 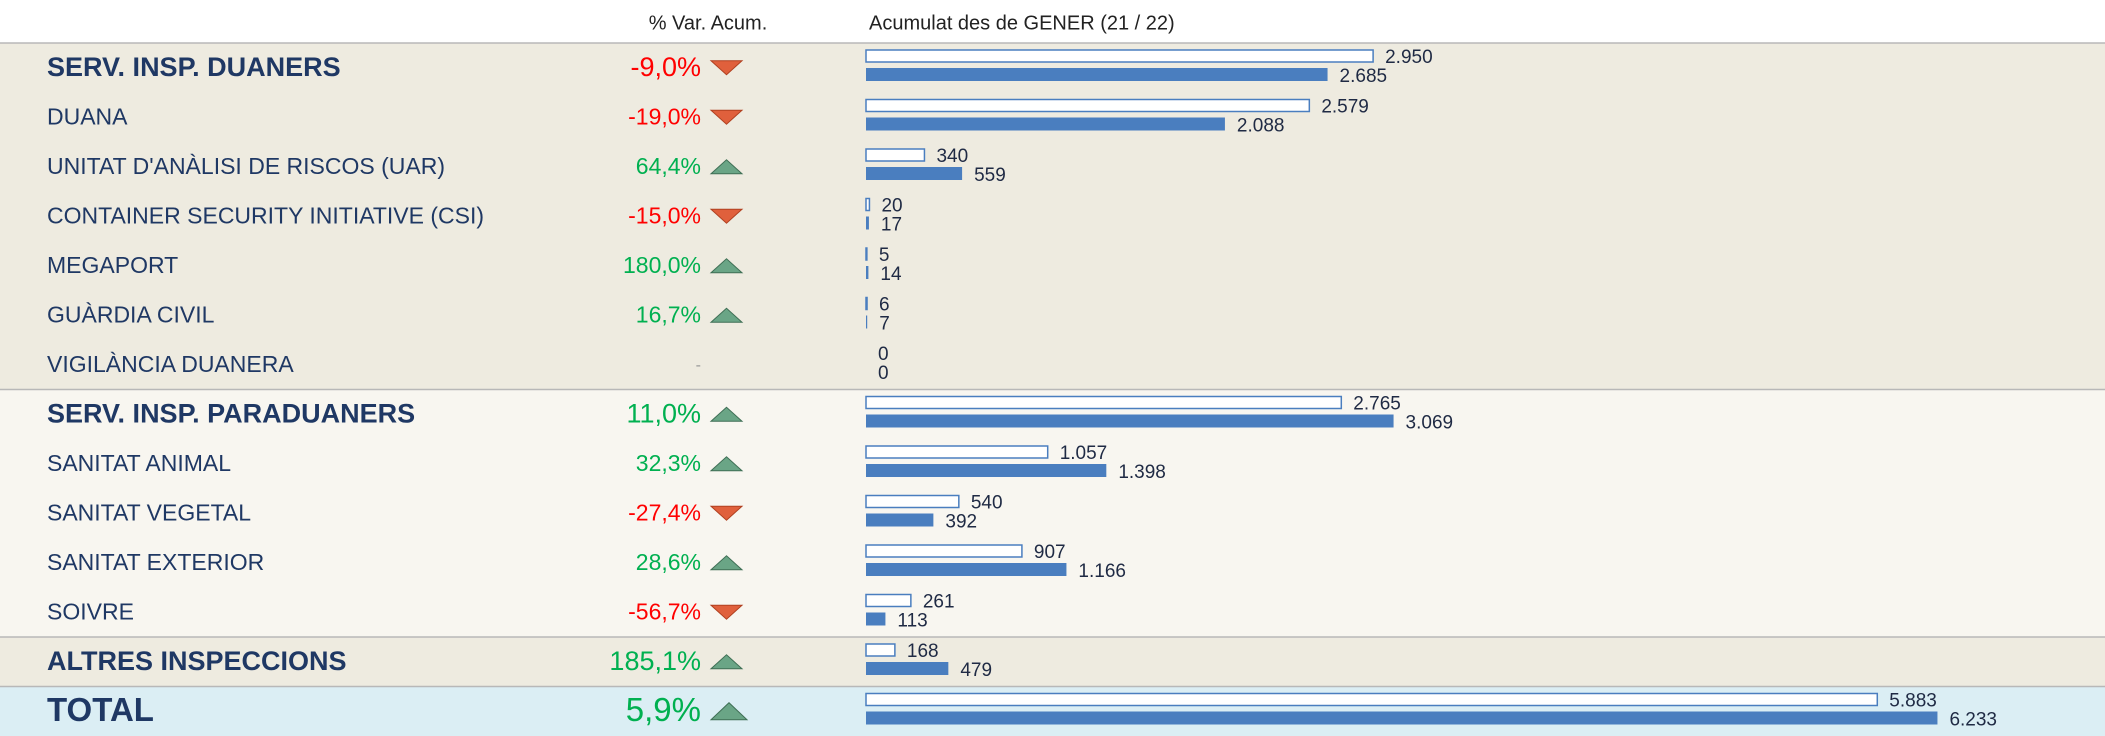 I want to click on curr-label: 7, so click(x=884, y=324).